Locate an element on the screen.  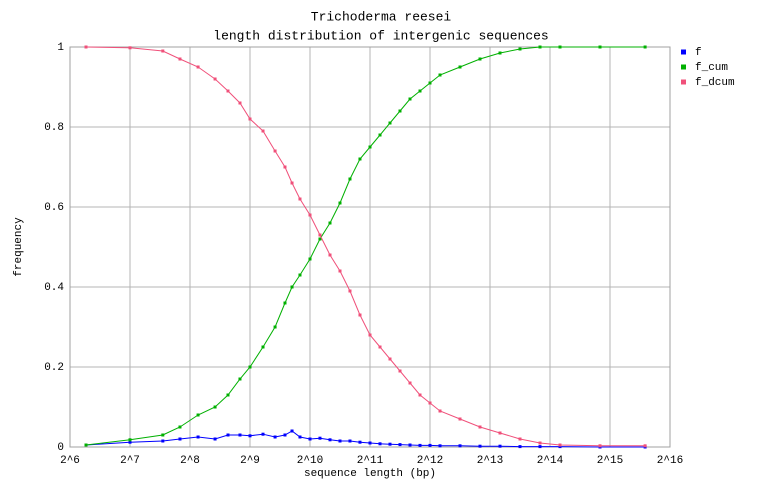
y-tick-label: 0 is located at coordinates (60, 448).